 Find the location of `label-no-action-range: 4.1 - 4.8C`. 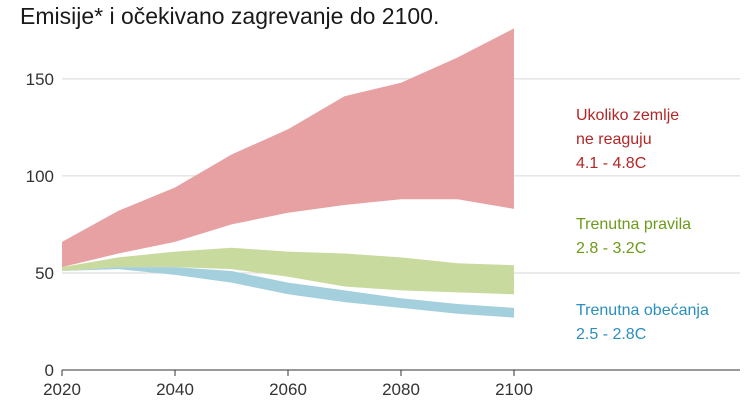

label-no-action-range: 4.1 - 4.8C is located at coordinates (611, 163).